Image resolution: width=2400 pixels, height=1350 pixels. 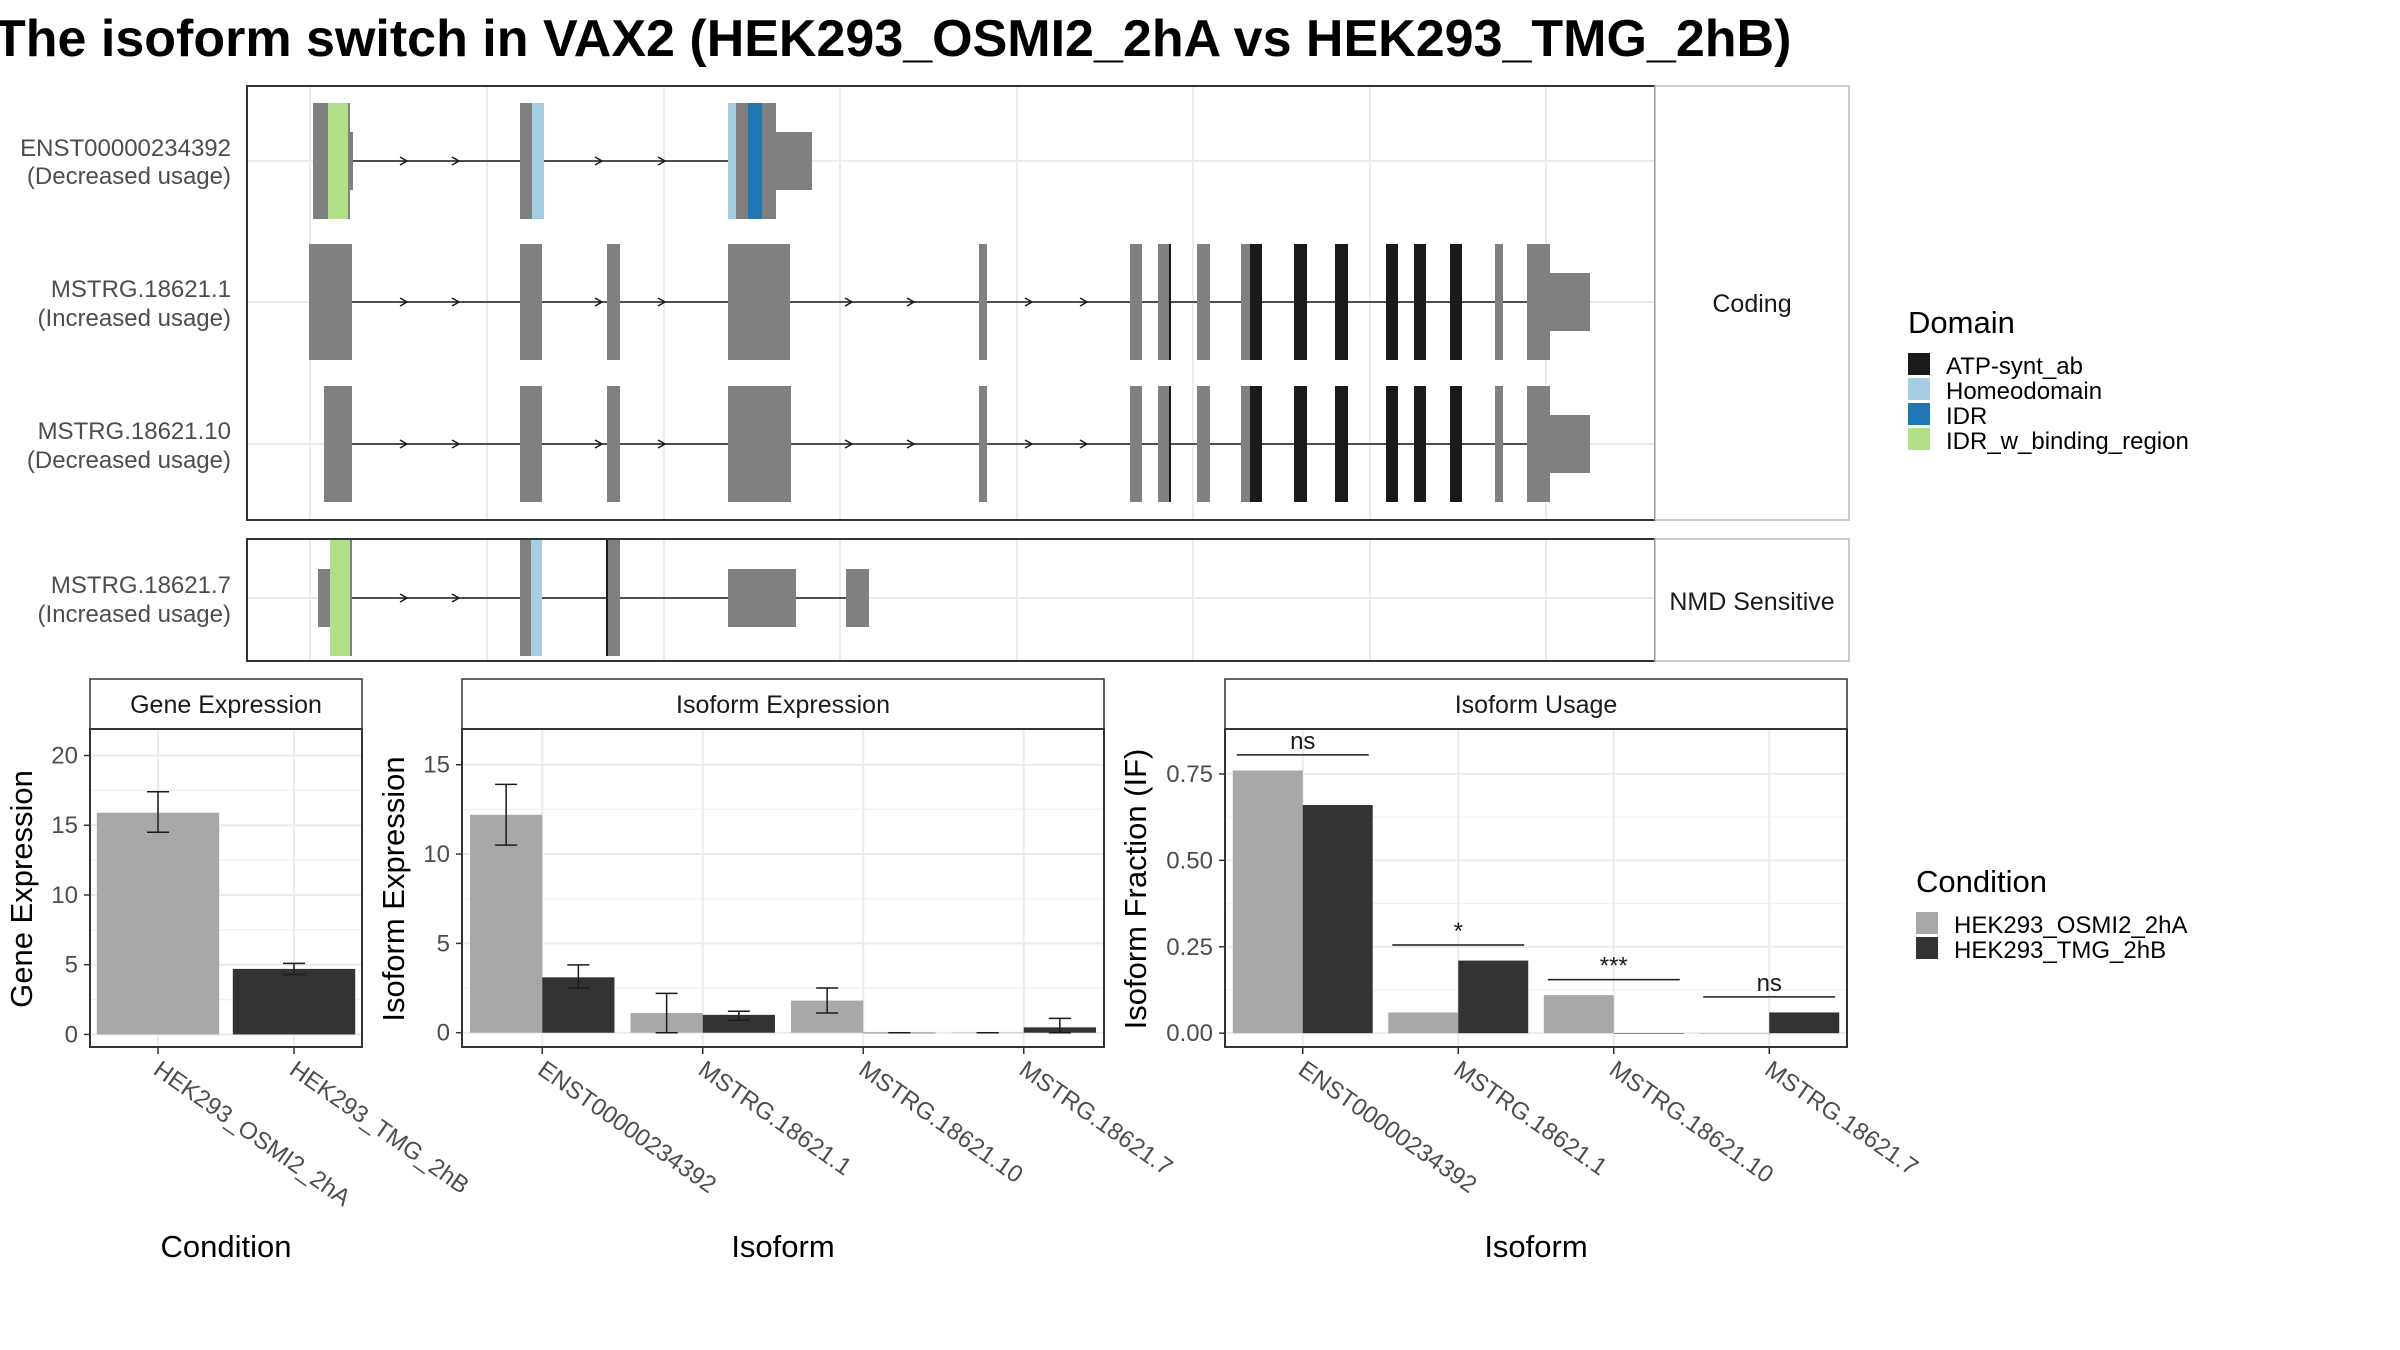 What do you see at coordinates (1919, 364) in the screenshot?
I see `legend-key-atp-synt-ab` at bounding box center [1919, 364].